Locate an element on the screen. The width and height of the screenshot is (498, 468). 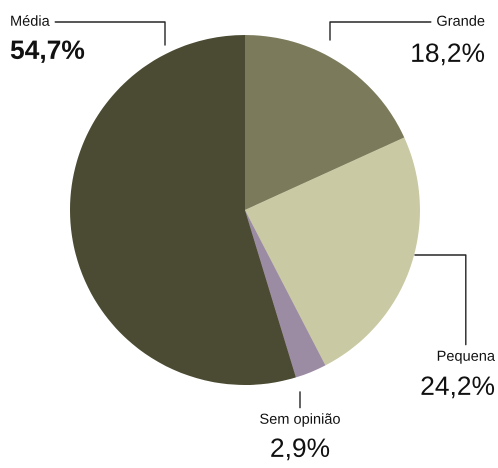
slice-label: Grande is located at coordinates (460, 20).